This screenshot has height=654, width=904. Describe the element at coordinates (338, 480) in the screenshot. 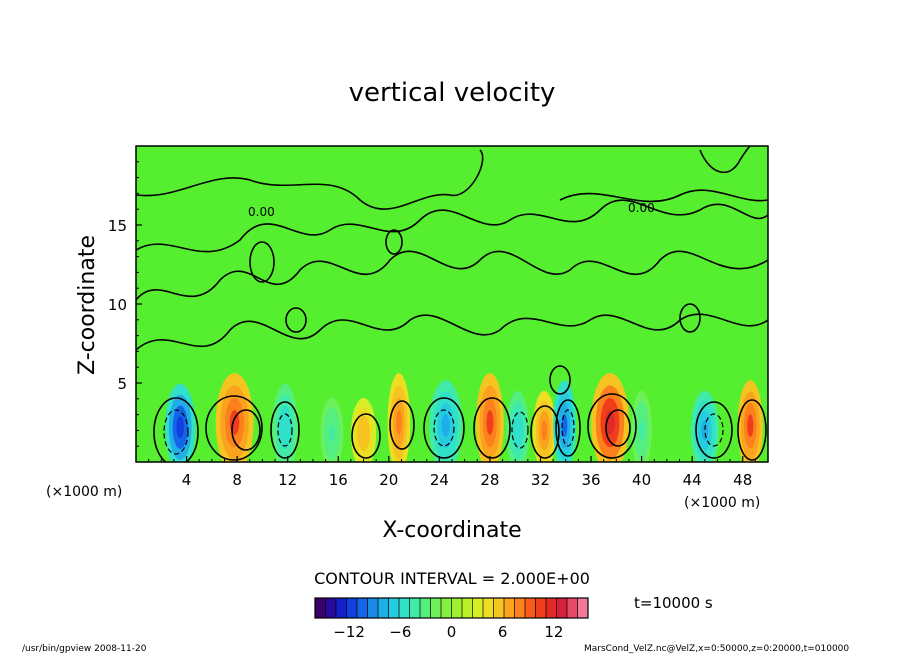

I see `x-tick-label: 16` at that location.